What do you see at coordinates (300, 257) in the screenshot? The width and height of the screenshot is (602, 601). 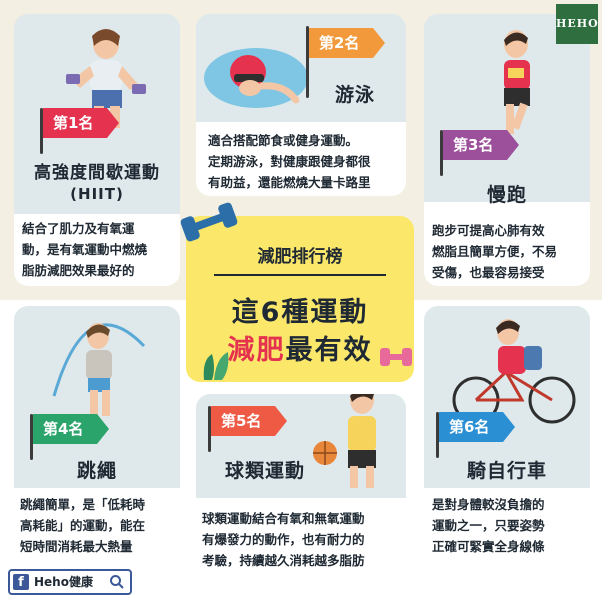 I see `center-subtitle: 減肥排行榜` at bounding box center [300, 257].